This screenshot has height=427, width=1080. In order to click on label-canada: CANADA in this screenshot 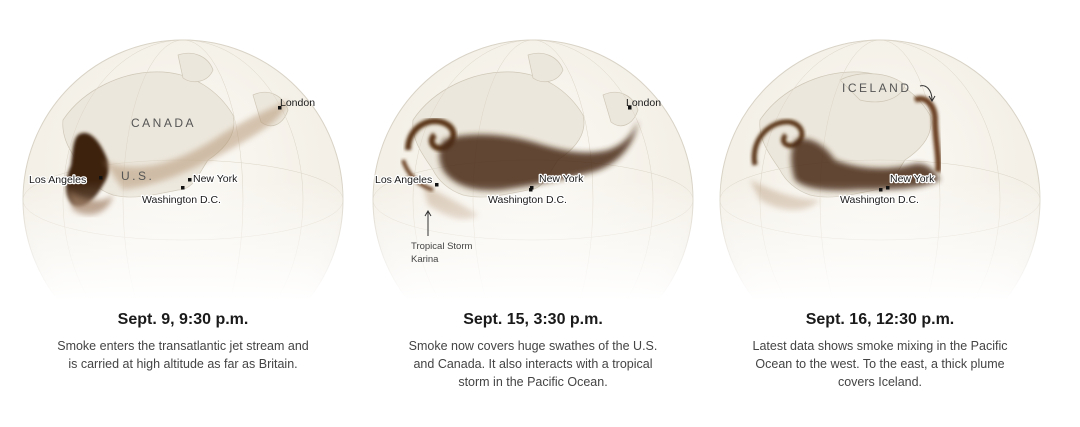, I will do `click(163, 123)`.